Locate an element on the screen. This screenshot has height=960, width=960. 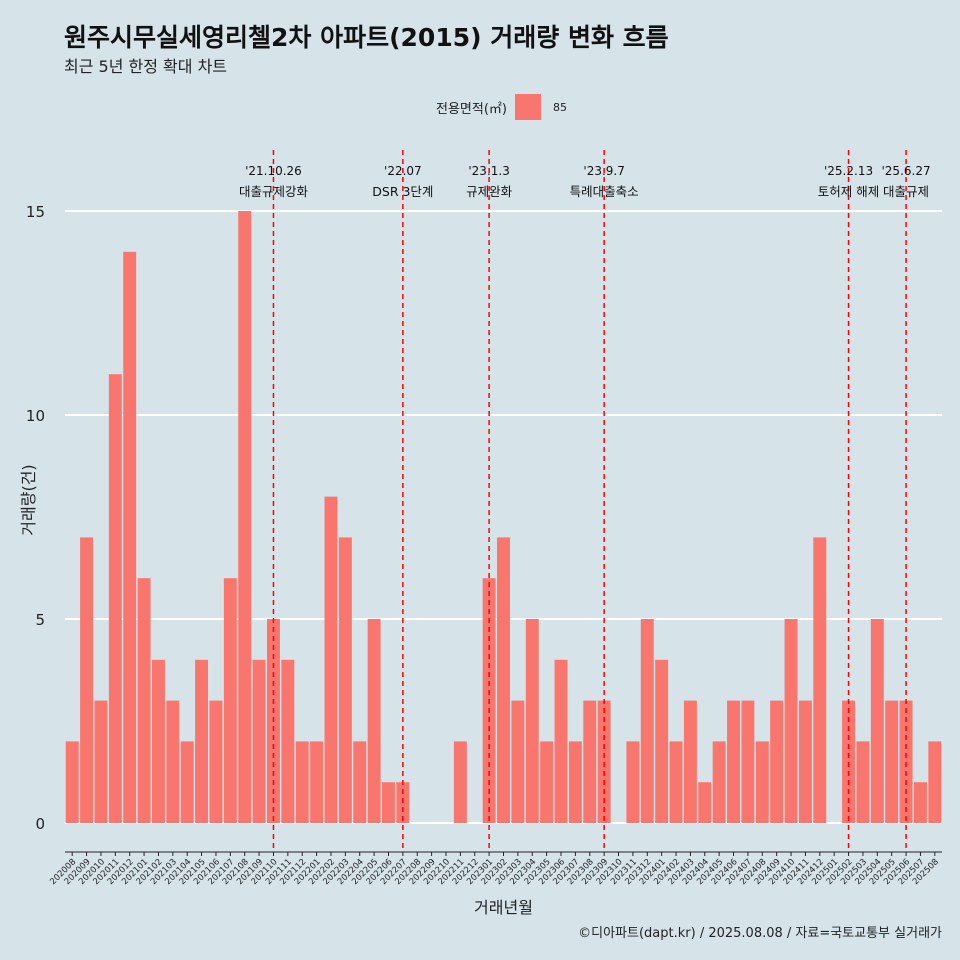
legend: 전용면적(㎡) 85 is located at coordinates (501, 107).